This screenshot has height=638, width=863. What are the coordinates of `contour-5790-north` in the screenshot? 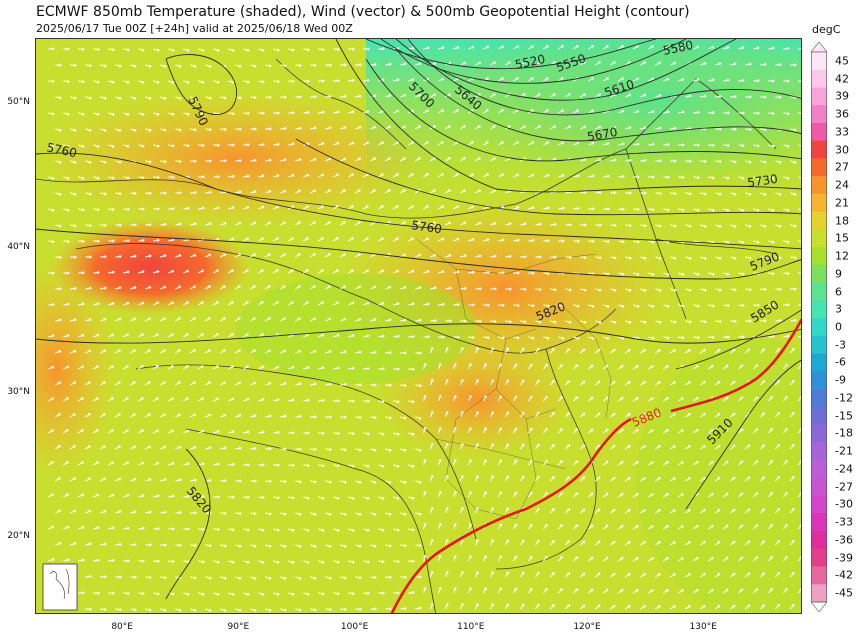 It's located at (201, 84).